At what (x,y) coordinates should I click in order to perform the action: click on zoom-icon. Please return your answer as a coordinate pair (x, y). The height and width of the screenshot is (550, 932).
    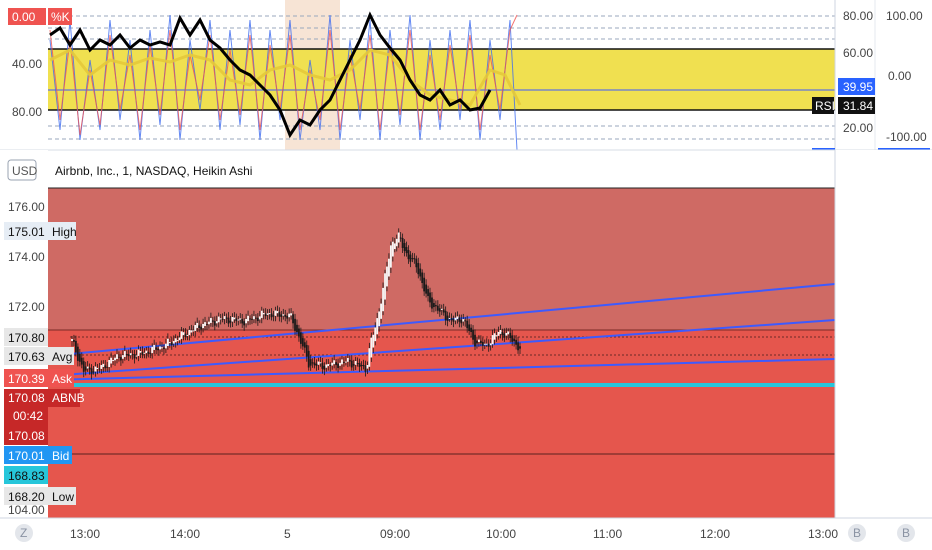
    Looking at the image, I should click on (24, 533).